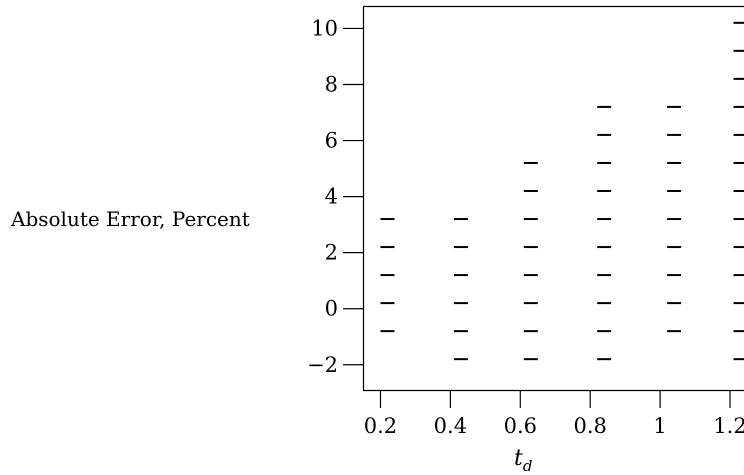 Image resolution: width=744 pixels, height=475 pixels. I want to click on y-tick-label: 0, so click(331, 309).